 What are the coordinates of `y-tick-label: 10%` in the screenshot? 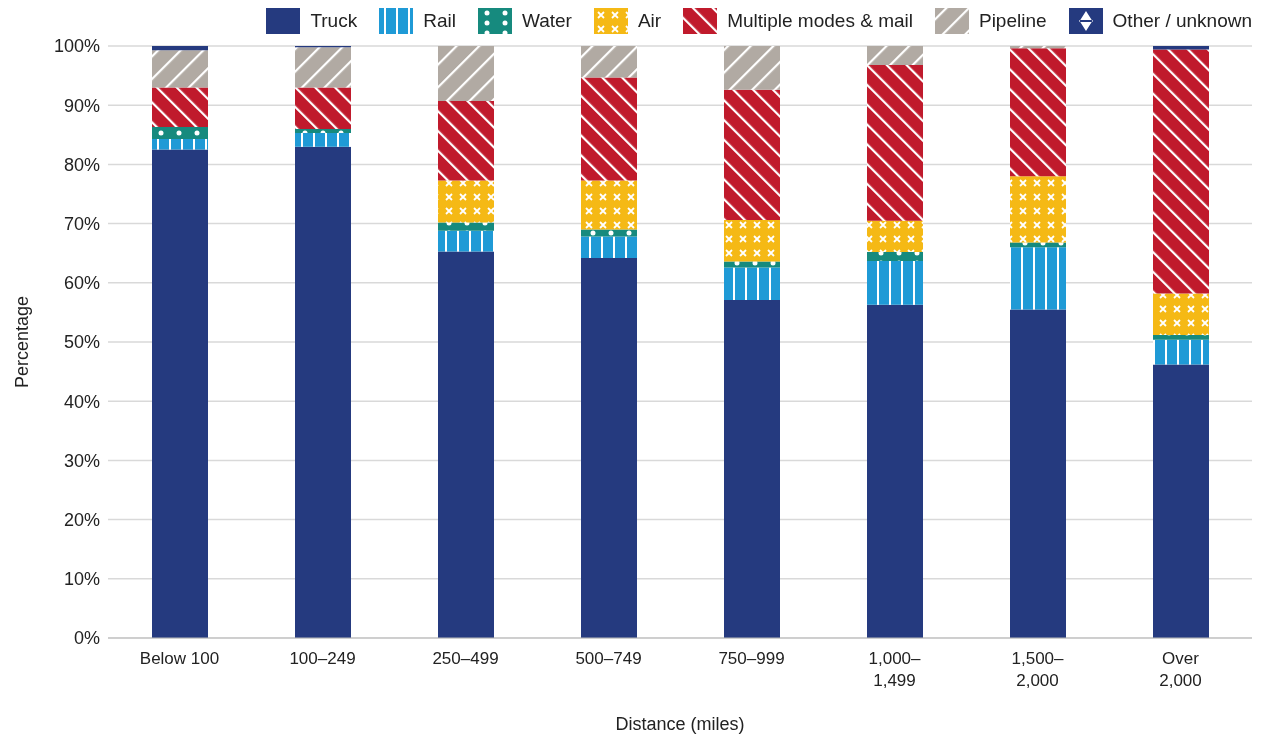 It's located at (81, 579).